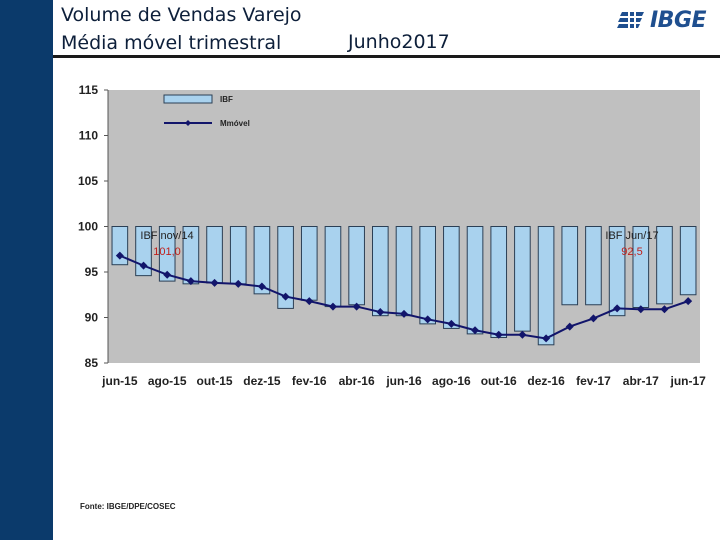 This screenshot has width=720, height=540. I want to click on y-tick-label: 115, so click(89, 91).